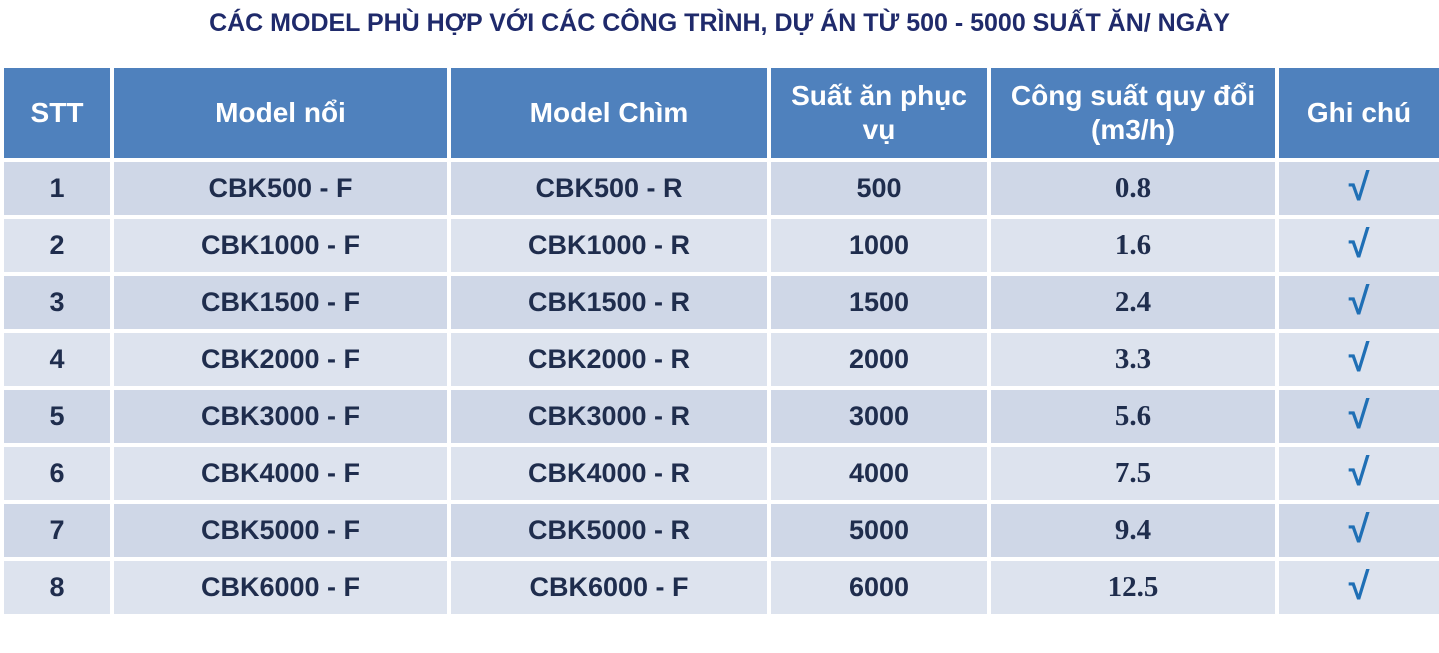 This screenshot has width=1439, height=653. Describe the element at coordinates (1133, 188) in the screenshot. I see `table-cell: 0.8` at that location.